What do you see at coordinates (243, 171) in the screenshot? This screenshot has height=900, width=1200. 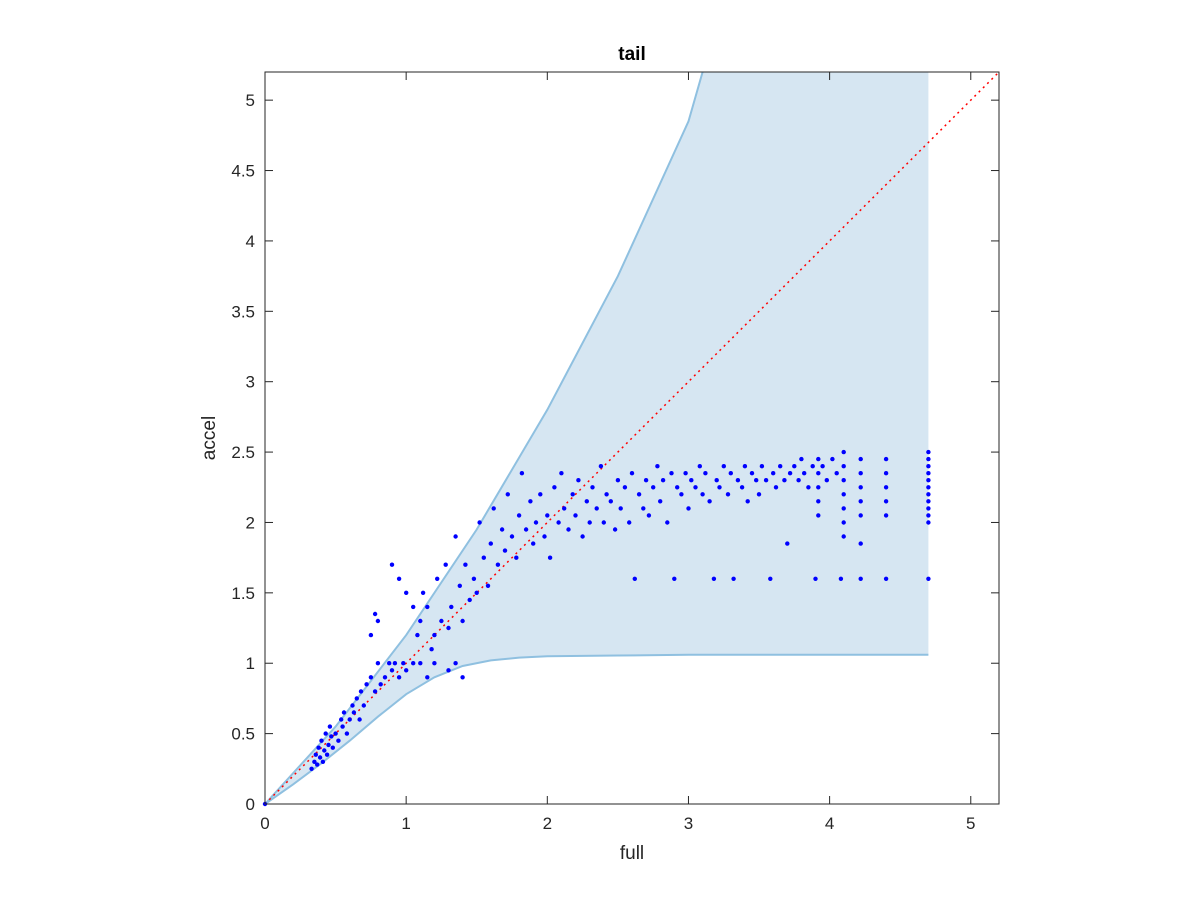 I see `y-tick-label: 4.5` at bounding box center [243, 171].